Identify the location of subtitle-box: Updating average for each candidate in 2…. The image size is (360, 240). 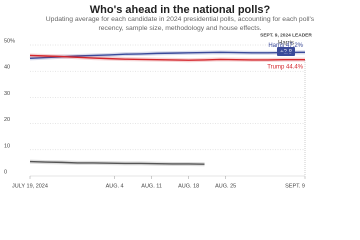
(180, 24).